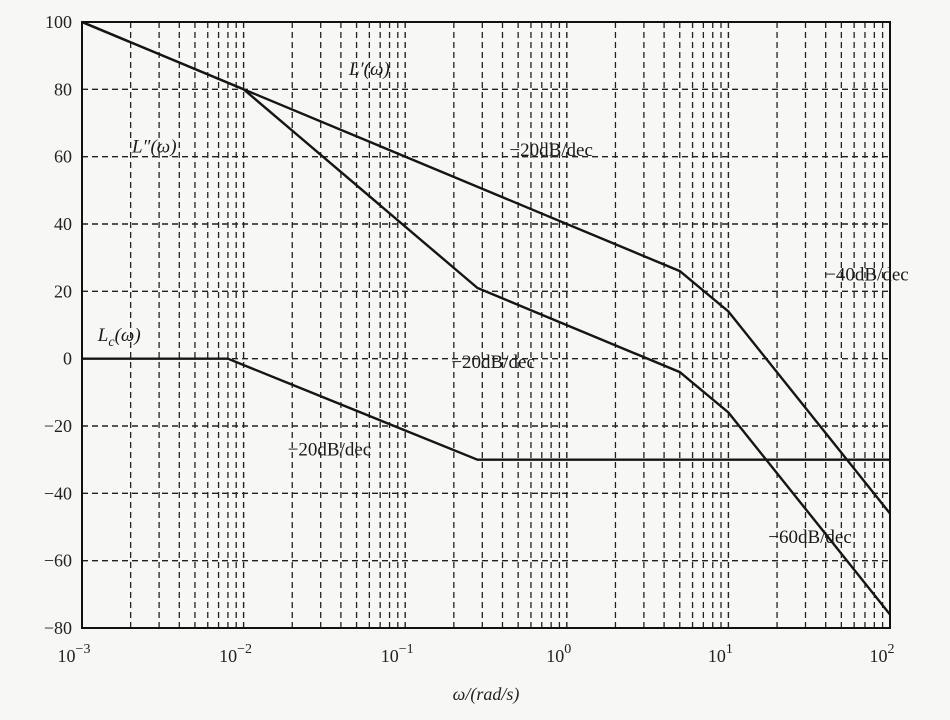 The width and height of the screenshot is (950, 720). I want to click on annotation-a_s3: −20dB/dec, so click(493, 362).